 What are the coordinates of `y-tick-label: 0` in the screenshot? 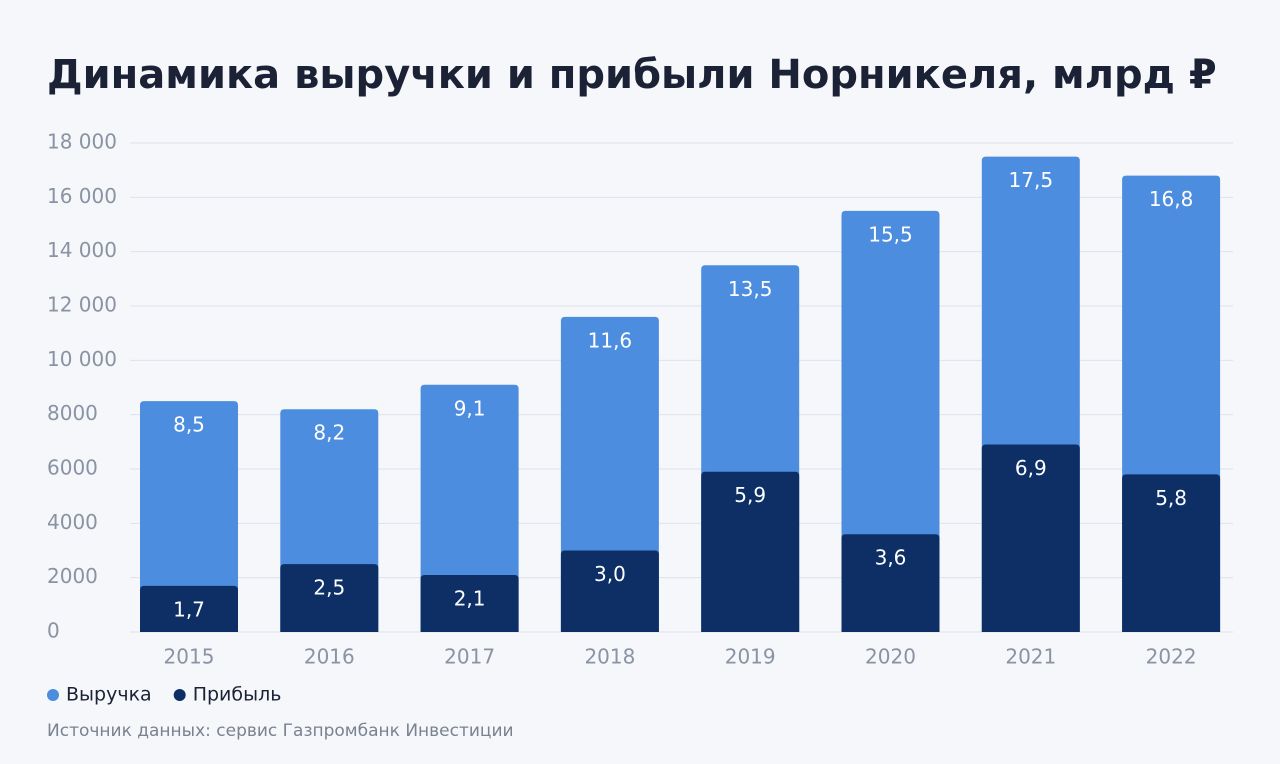 It's located at (53, 631).